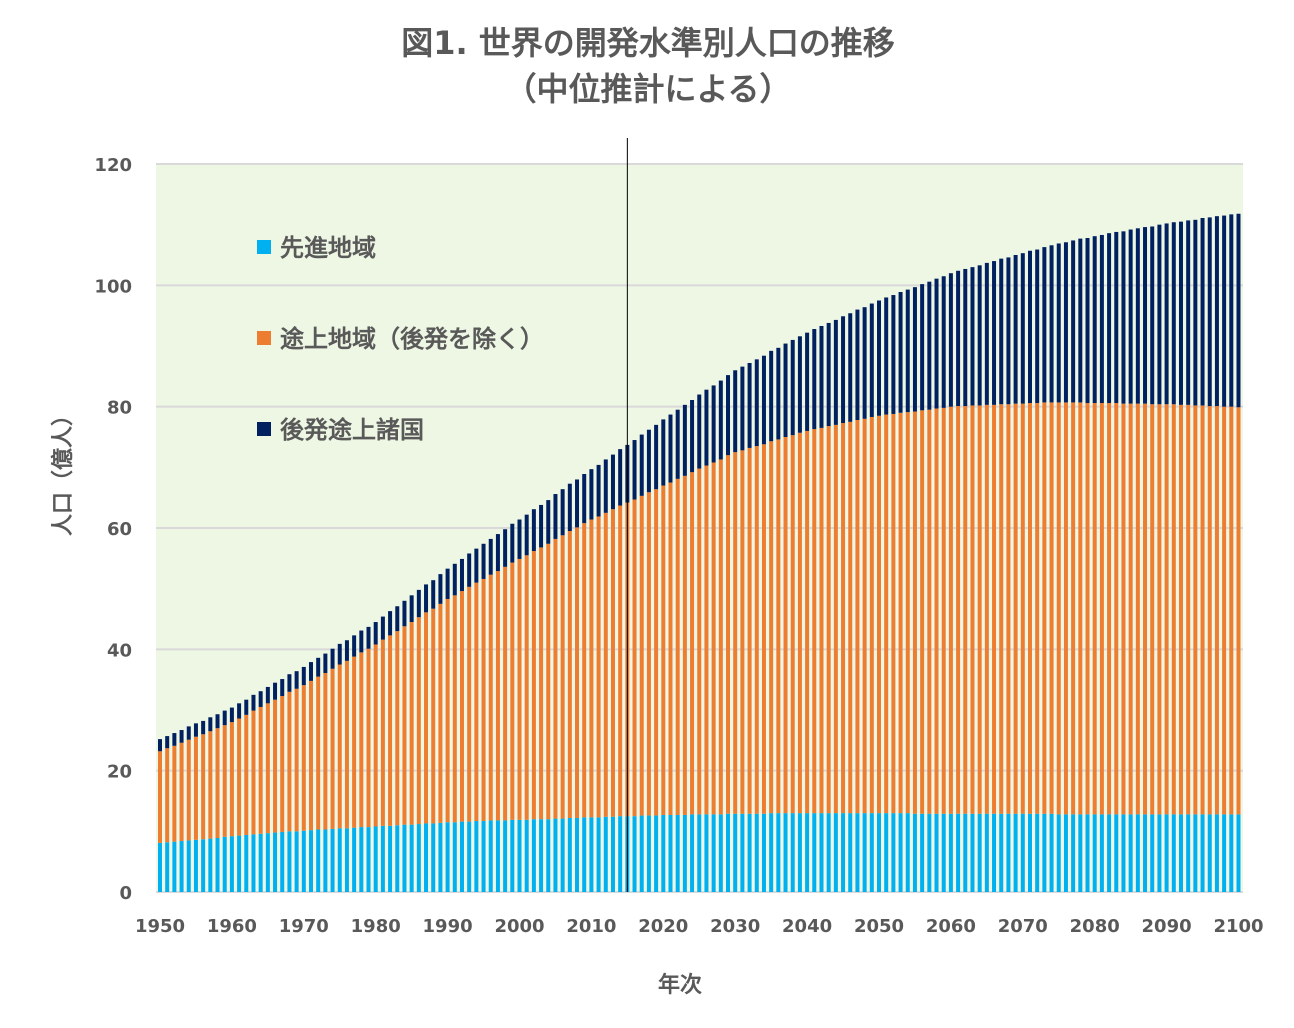  I want to click on x-axis-label: 年次, so click(680, 985).